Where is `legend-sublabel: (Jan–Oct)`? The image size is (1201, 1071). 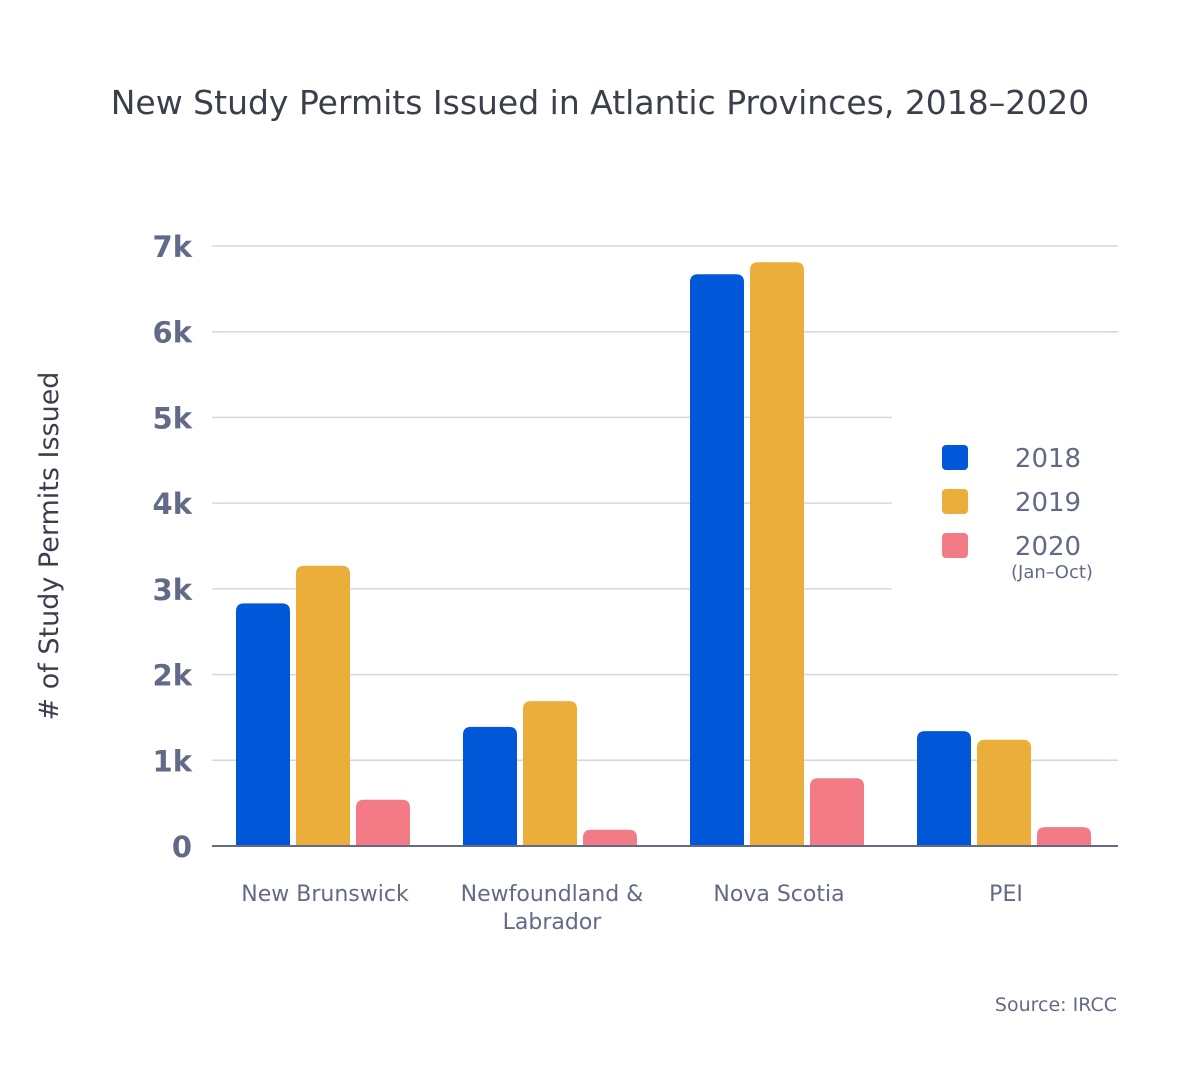 legend-sublabel: (Jan–Oct) is located at coordinates (1052, 572).